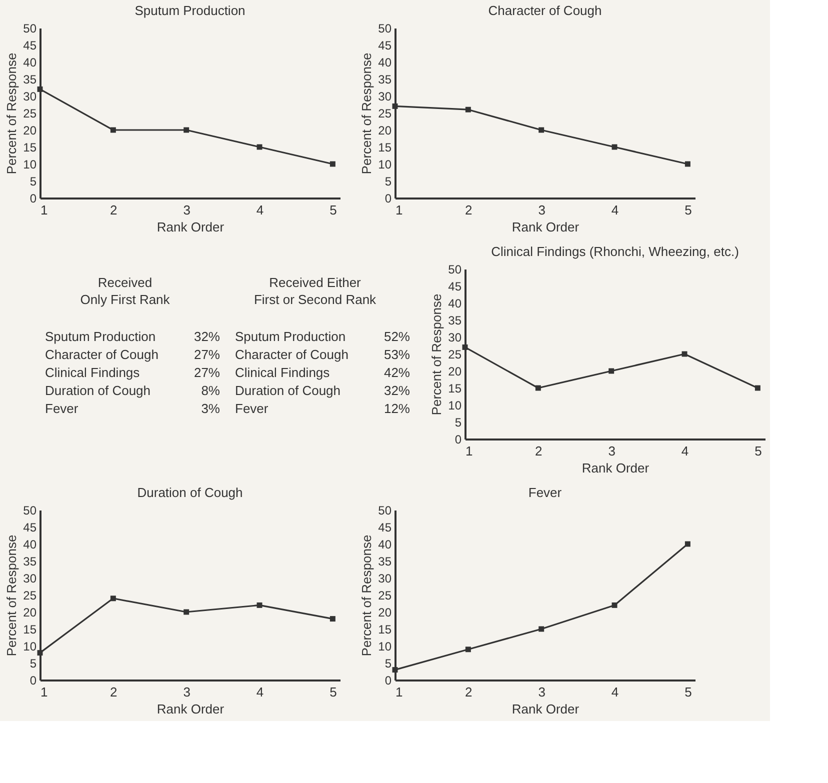 The image size is (828, 783). Describe the element at coordinates (397, 390) in the screenshot. I see `data-label: 32%` at that location.